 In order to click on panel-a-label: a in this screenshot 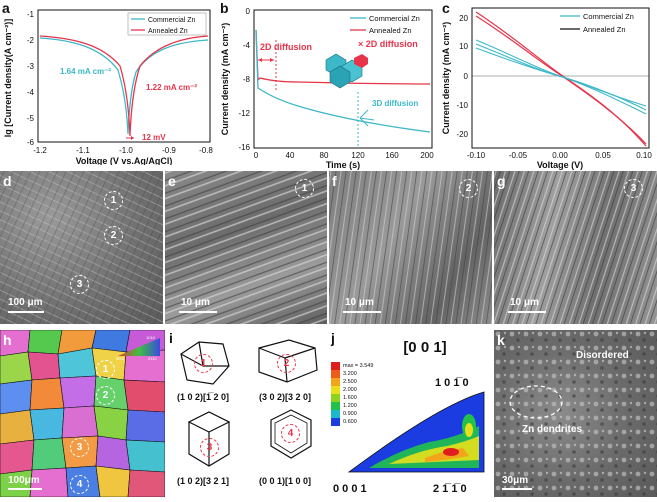, I will do `click(6, 8)`.